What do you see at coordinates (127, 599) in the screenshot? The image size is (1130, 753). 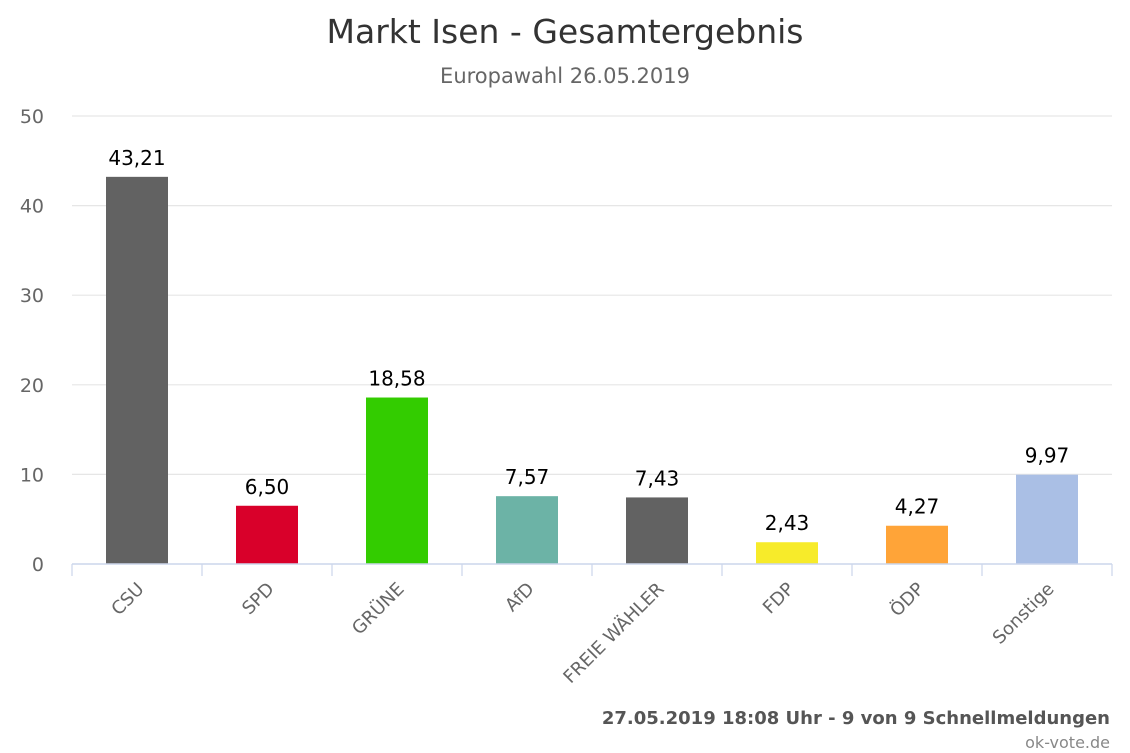 I see `x-category-label: CSU` at bounding box center [127, 599].